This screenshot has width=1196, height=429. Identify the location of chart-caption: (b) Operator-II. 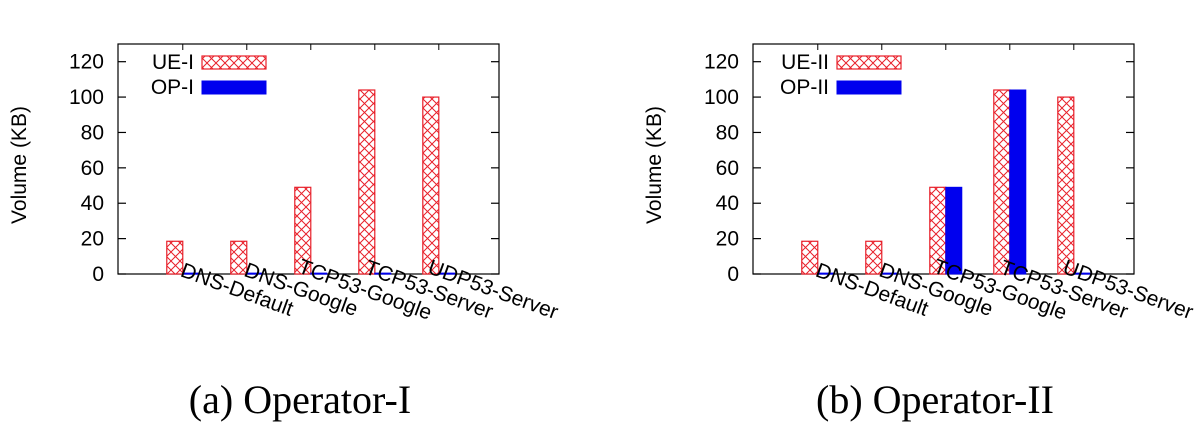
(935, 399).